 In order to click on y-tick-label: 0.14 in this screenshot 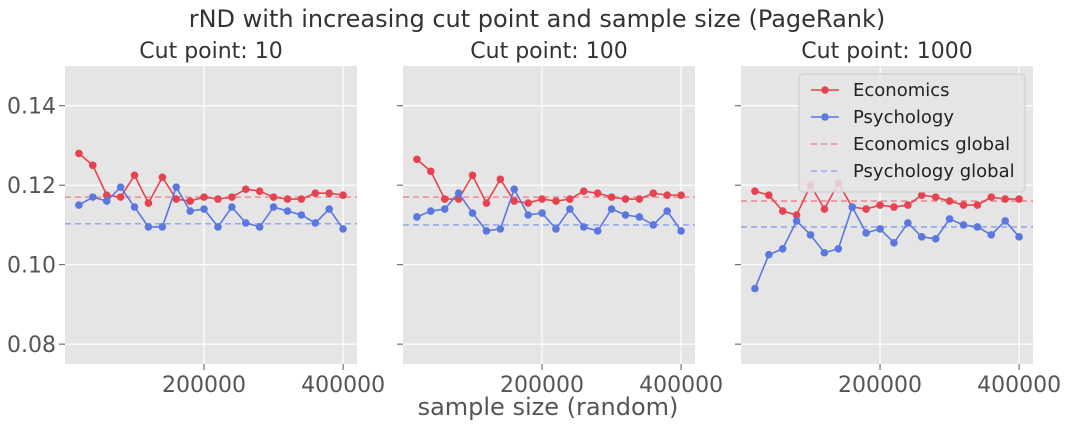, I will do `click(31, 107)`.